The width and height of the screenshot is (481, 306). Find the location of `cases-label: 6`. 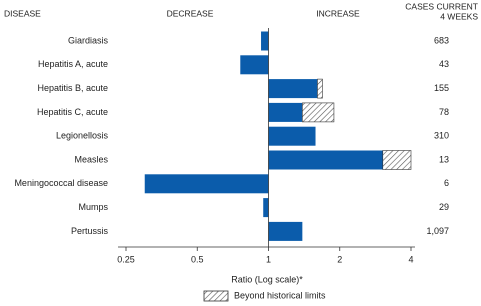

cases-label: 6 is located at coordinates (446, 183).